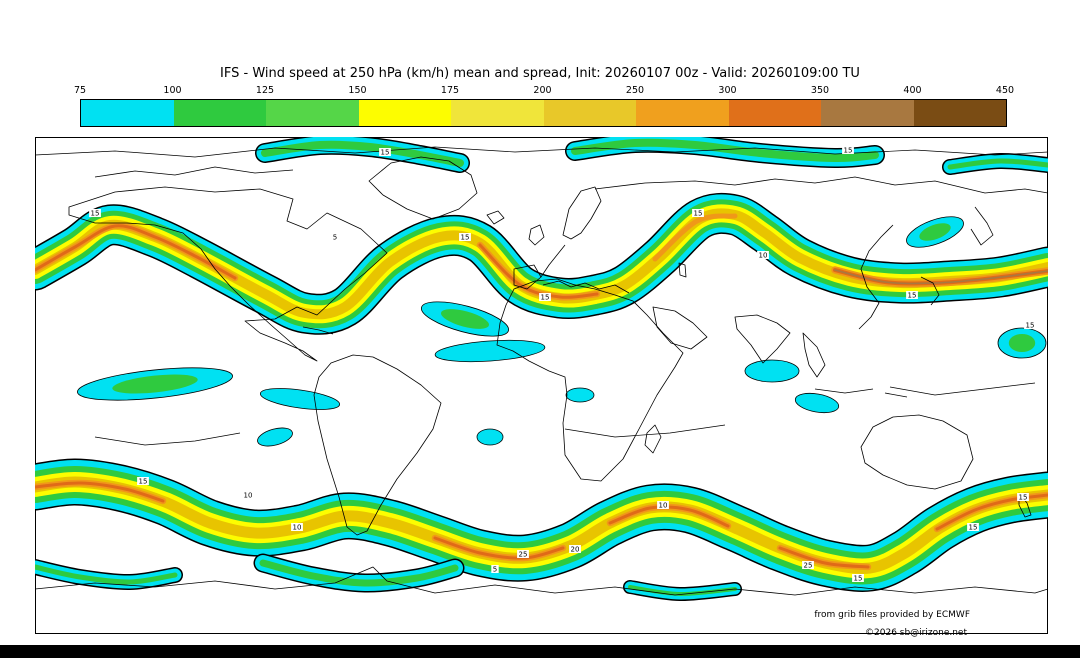  I want to click on wind-band-southern-branch, so click(359, 573).